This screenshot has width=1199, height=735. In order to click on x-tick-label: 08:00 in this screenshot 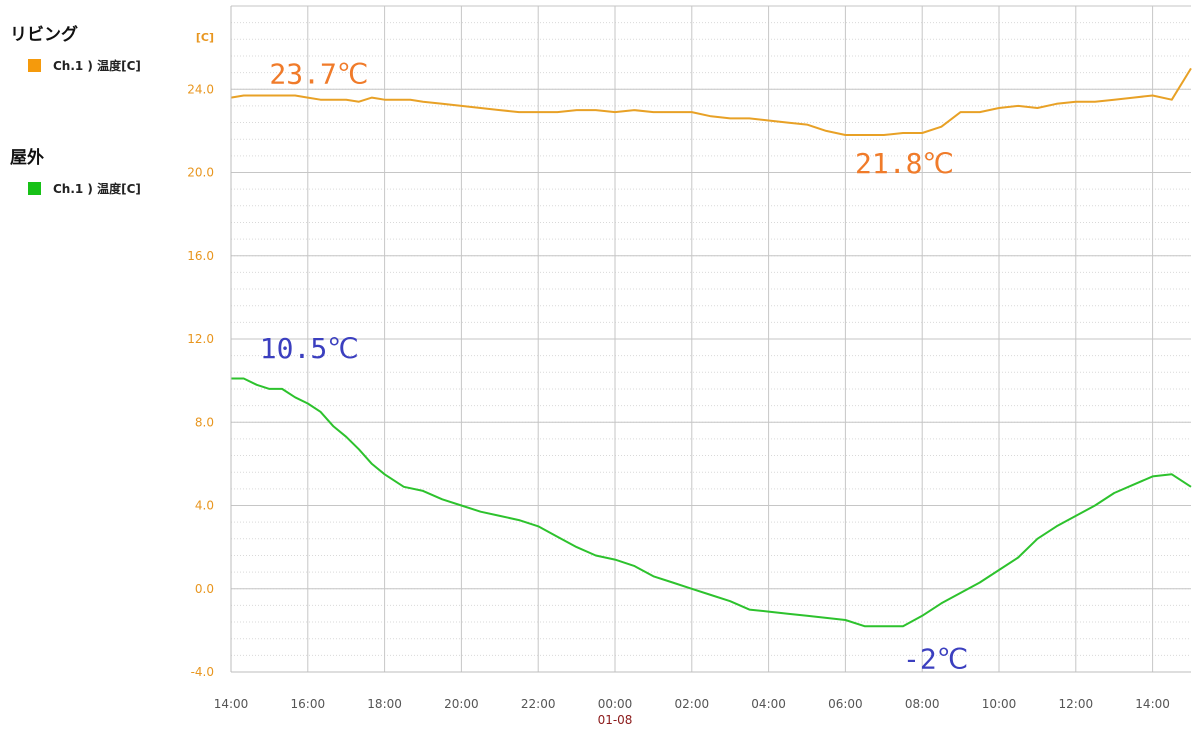, I will do `click(922, 704)`.